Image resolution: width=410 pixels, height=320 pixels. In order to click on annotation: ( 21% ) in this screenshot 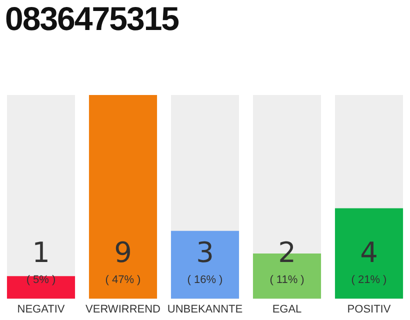, I will do `click(369, 280)`.